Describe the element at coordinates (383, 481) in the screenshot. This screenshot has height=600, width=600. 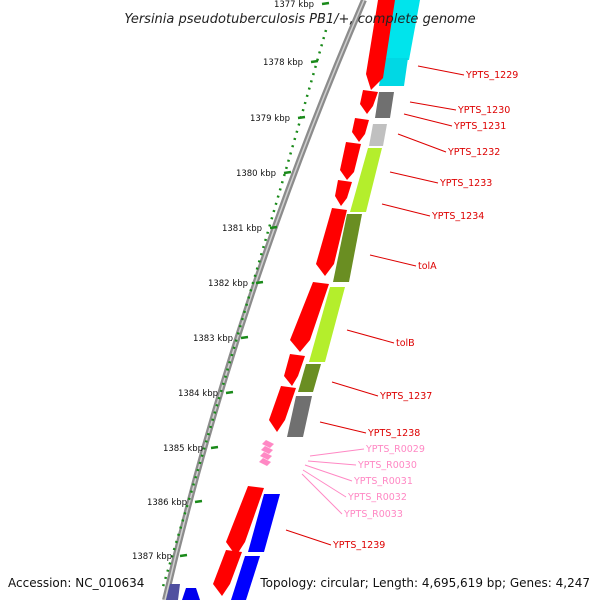
I see `gene-label-ypts_r0031: YPTS_R0031` at that location.